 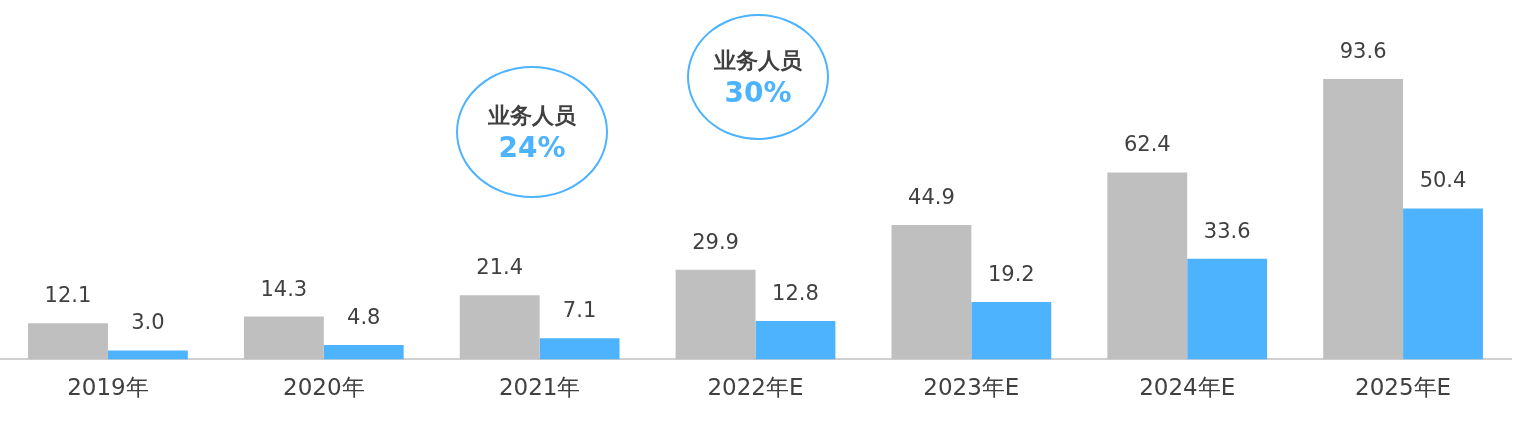 What do you see at coordinates (324, 387) in the screenshot?
I see `x-tick-label: 2020年` at bounding box center [324, 387].